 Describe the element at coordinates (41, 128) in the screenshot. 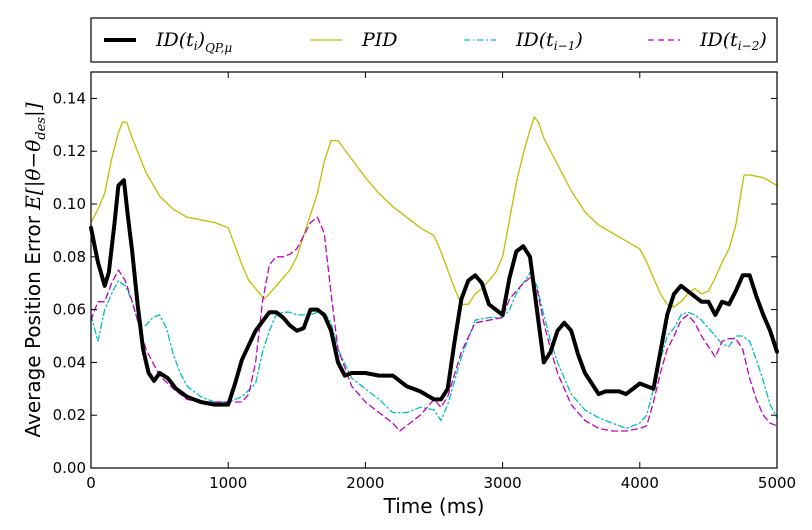

I see `y-axis-title-math-sub: des` at that location.